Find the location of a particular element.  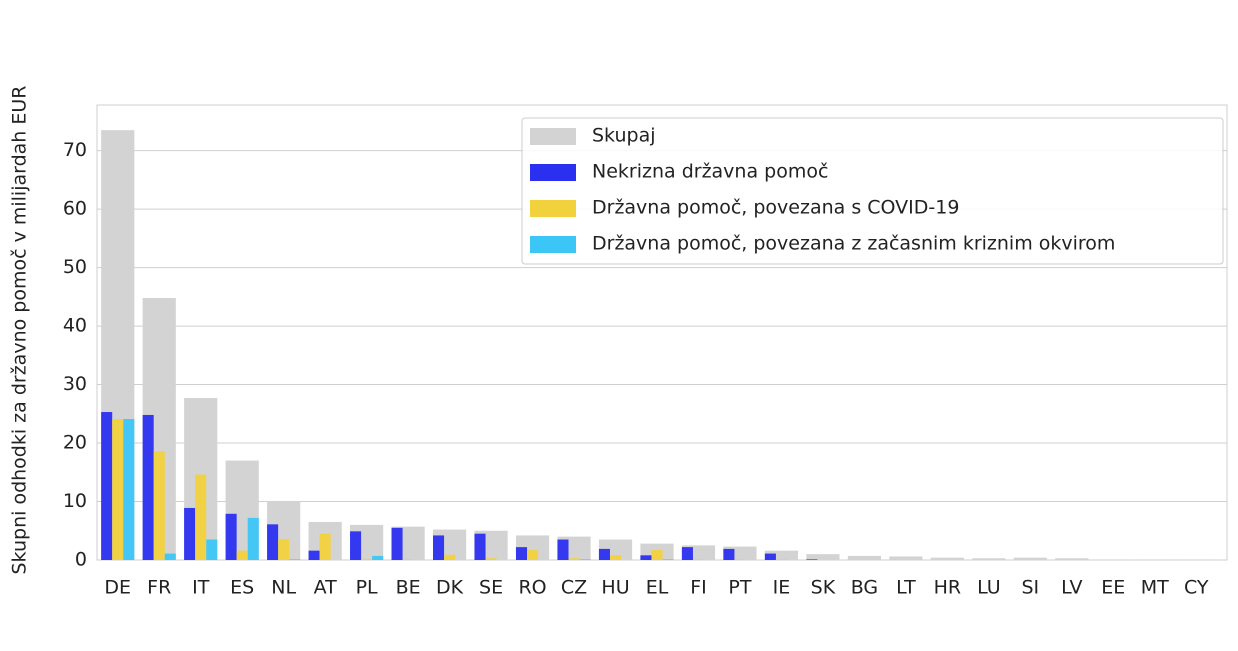

x-tick-label: EL is located at coordinates (657, 588).